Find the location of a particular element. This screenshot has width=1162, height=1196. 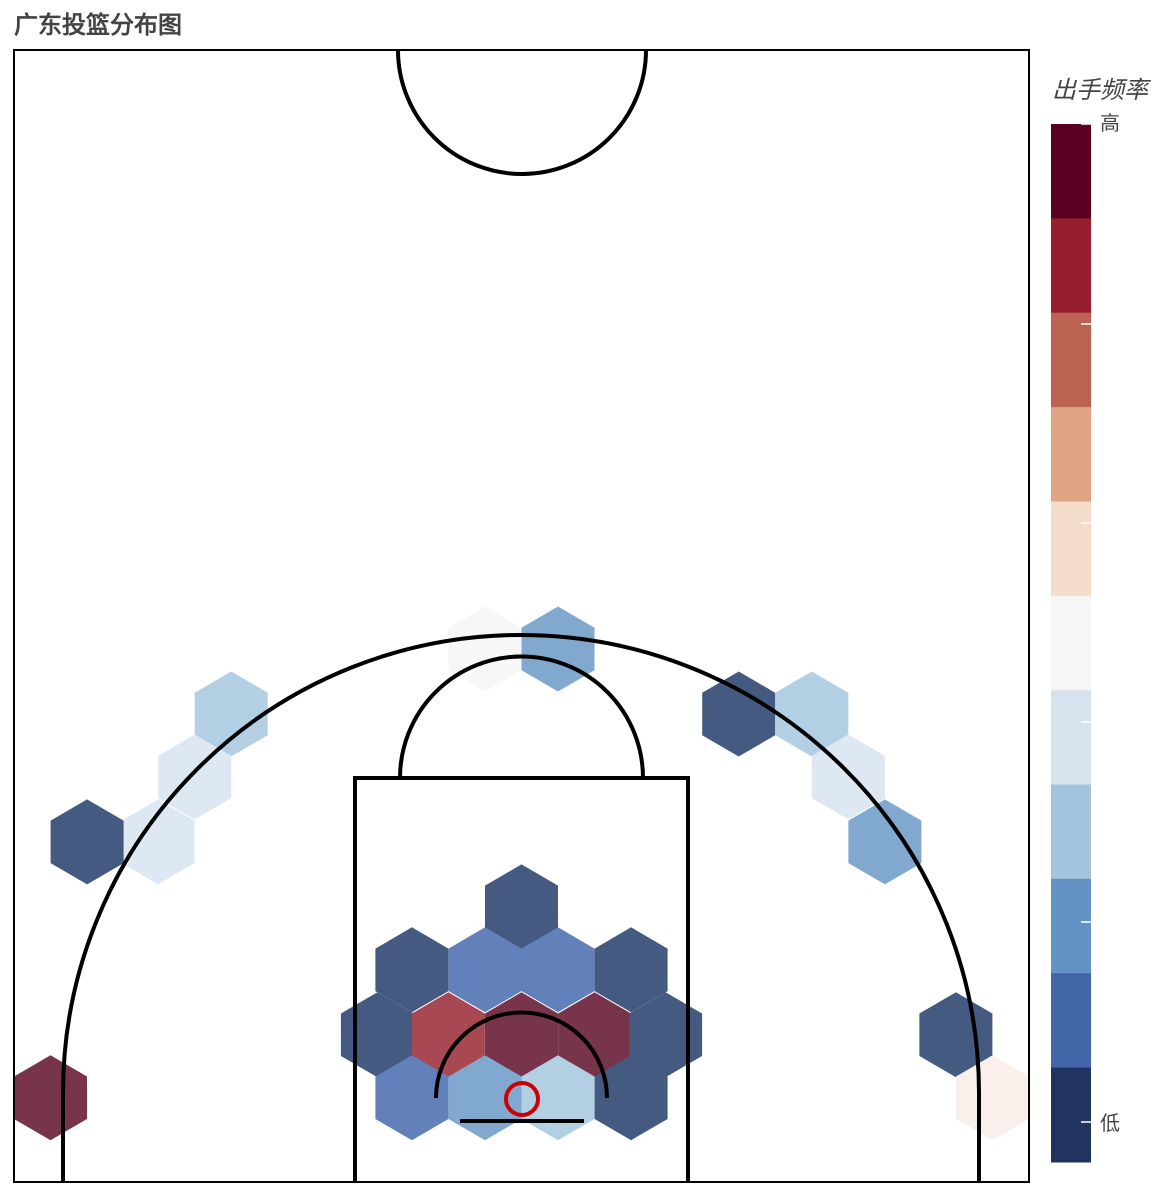

legend-ticks is located at coordinates (1086, 623).